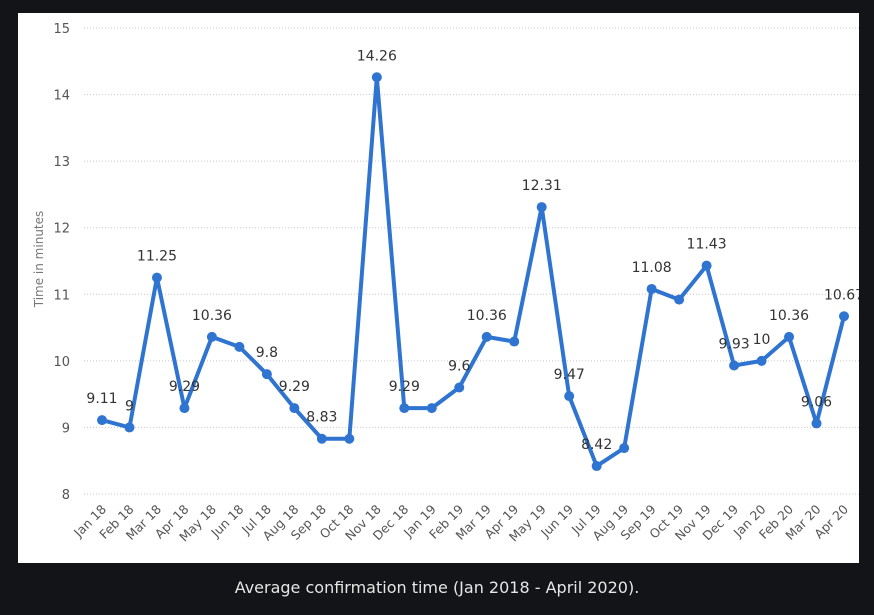 Image resolution: width=874 pixels, height=615 pixels. Describe the element at coordinates (61, 229) in the screenshot. I see `y-tick-label: 12` at that location.